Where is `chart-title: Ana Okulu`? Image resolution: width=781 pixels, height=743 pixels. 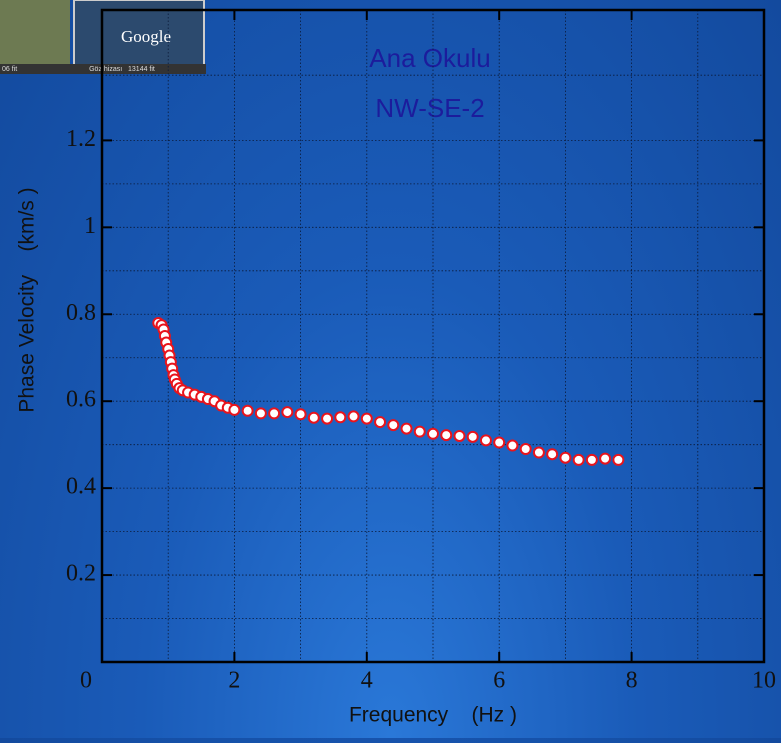 chart-title: Ana Okulu is located at coordinates (429, 58).